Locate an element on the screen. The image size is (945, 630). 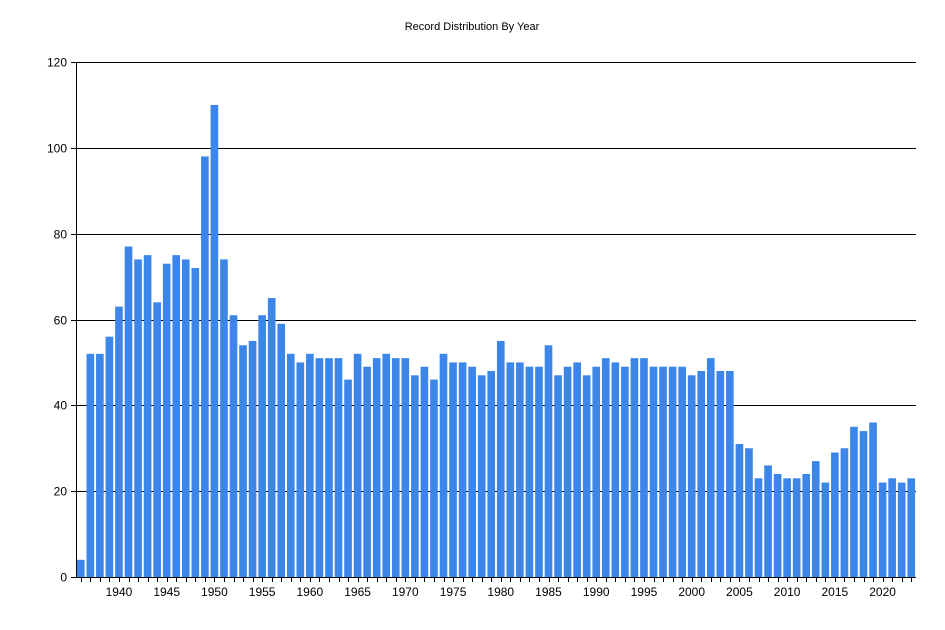
y-tick-label: 80 is located at coordinates (61, 235).